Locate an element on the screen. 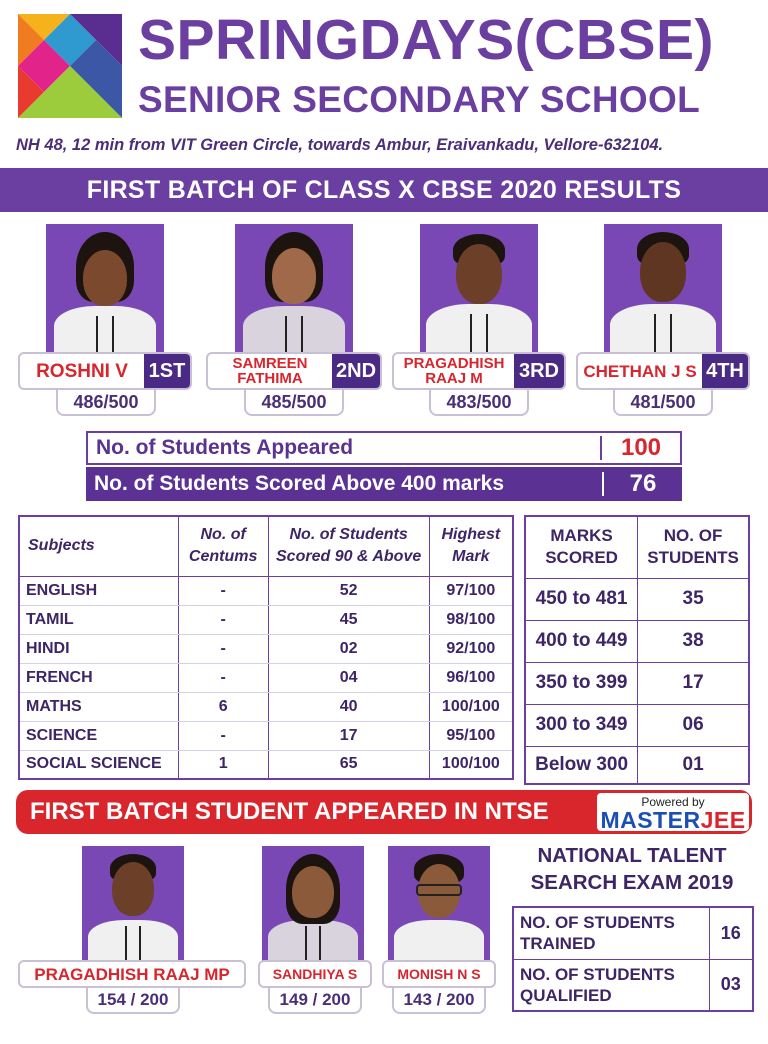 This screenshot has height=1044, width=768. masterjee-logo: MASTERJEE is located at coordinates (673, 820).